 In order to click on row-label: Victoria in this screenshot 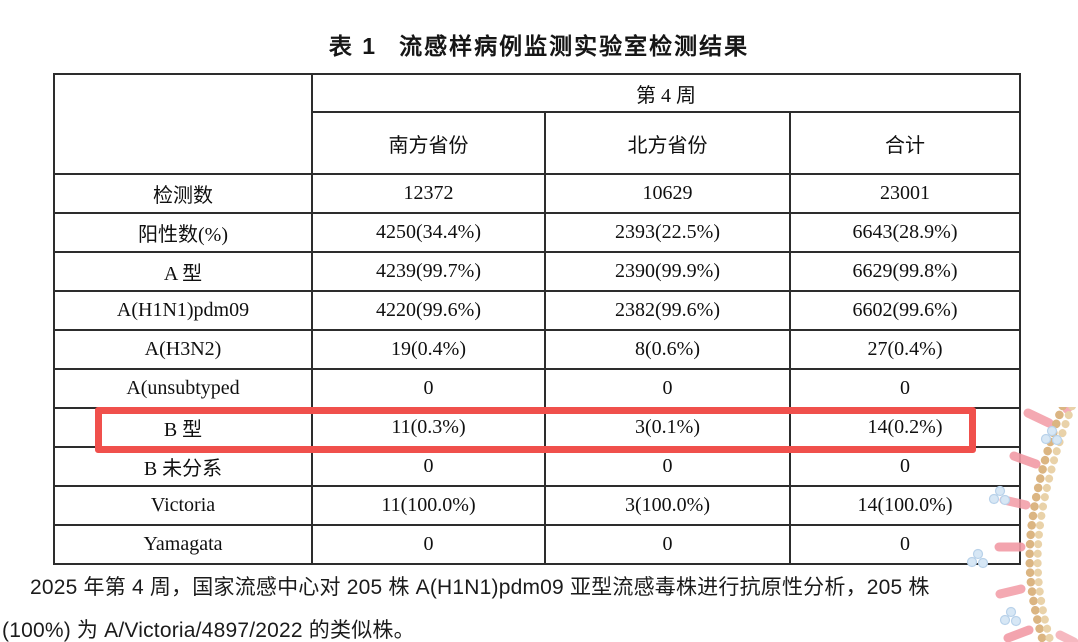, I will do `click(183, 505)`.